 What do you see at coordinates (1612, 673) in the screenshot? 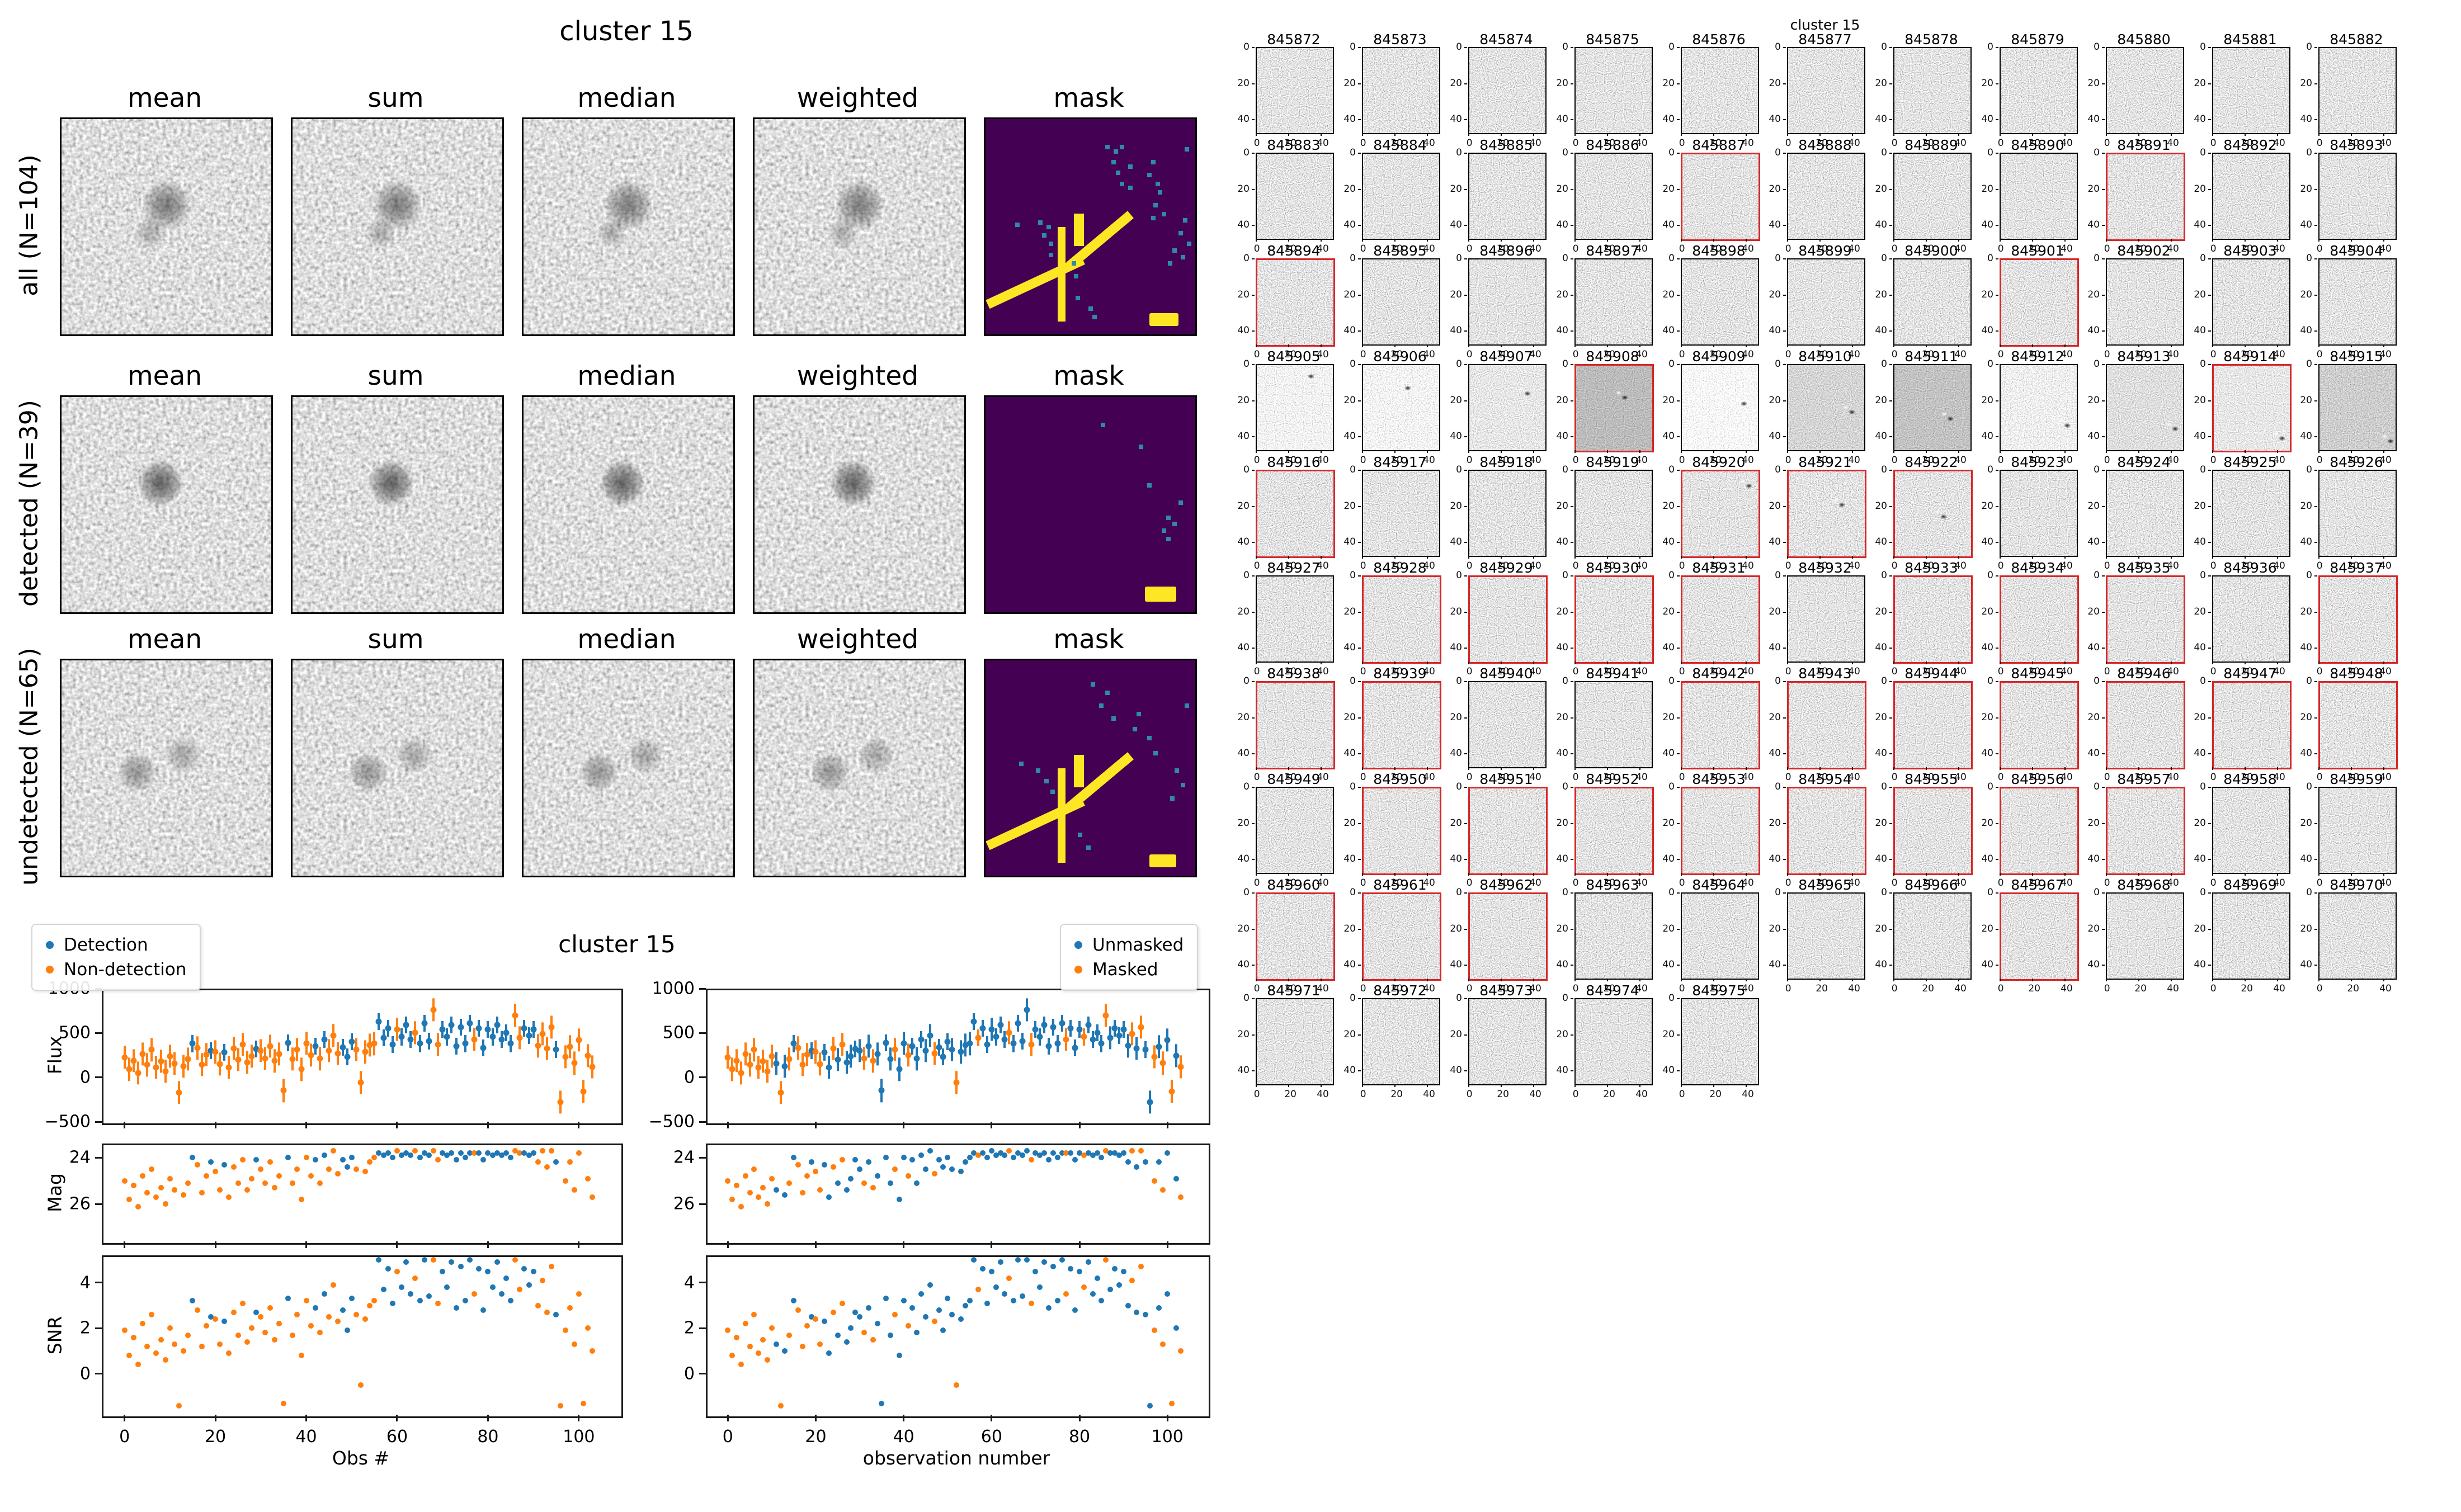
I see `thumbnail-id-label: 845941` at bounding box center [1612, 673].